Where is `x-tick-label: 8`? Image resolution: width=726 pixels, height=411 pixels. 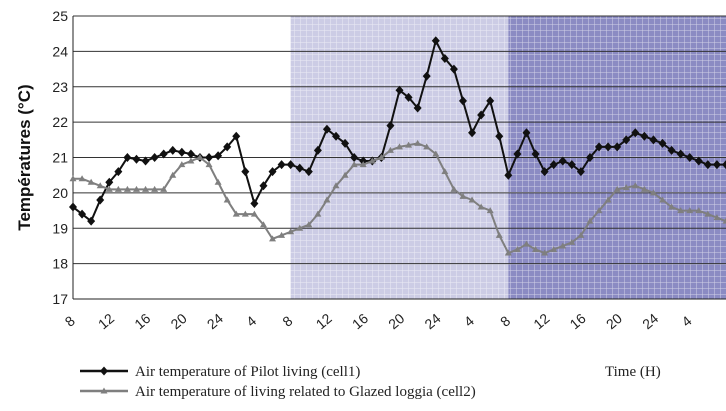 x-tick-label: 8 is located at coordinates (70, 320).